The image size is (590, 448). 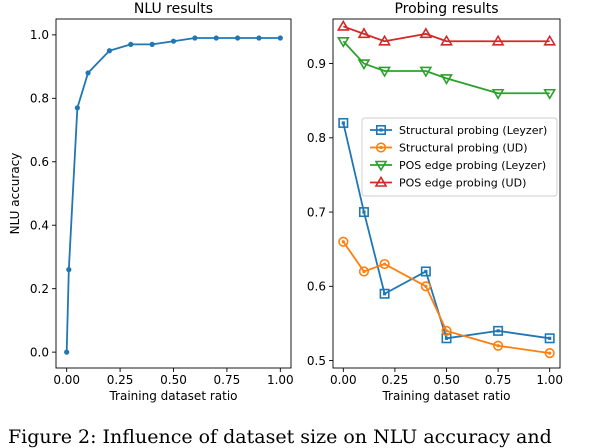 I want to click on legend-label: POS edge probing (UD), so click(x=462, y=183).